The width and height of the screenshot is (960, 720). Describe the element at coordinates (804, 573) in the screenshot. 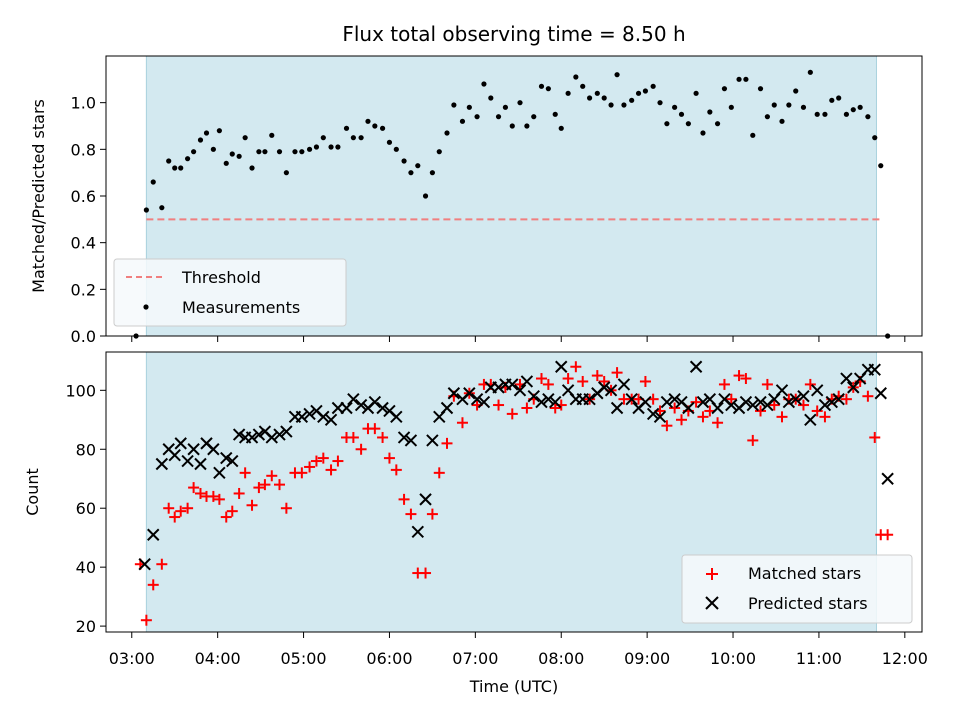

I see `matched-legend-label: Matched stars` at that location.